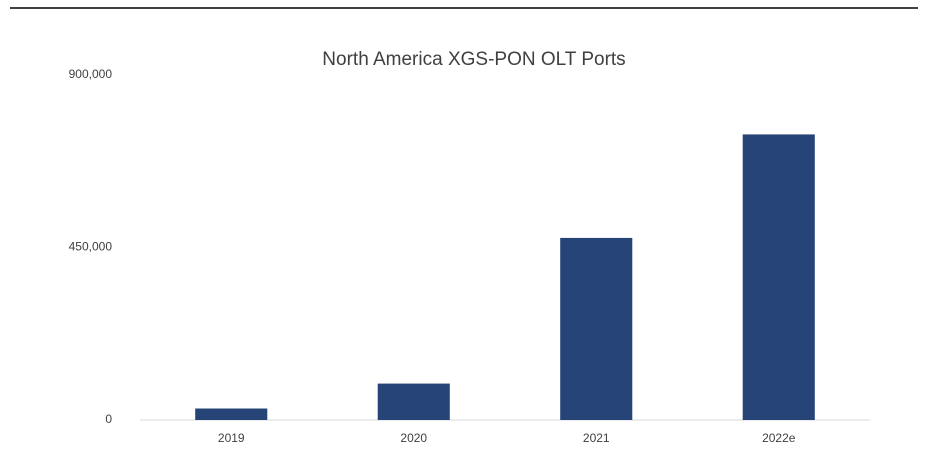 This screenshot has height=455, width=928. Describe the element at coordinates (596, 438) in the screenshot. I see `x-tick-label: 2021` at that location.